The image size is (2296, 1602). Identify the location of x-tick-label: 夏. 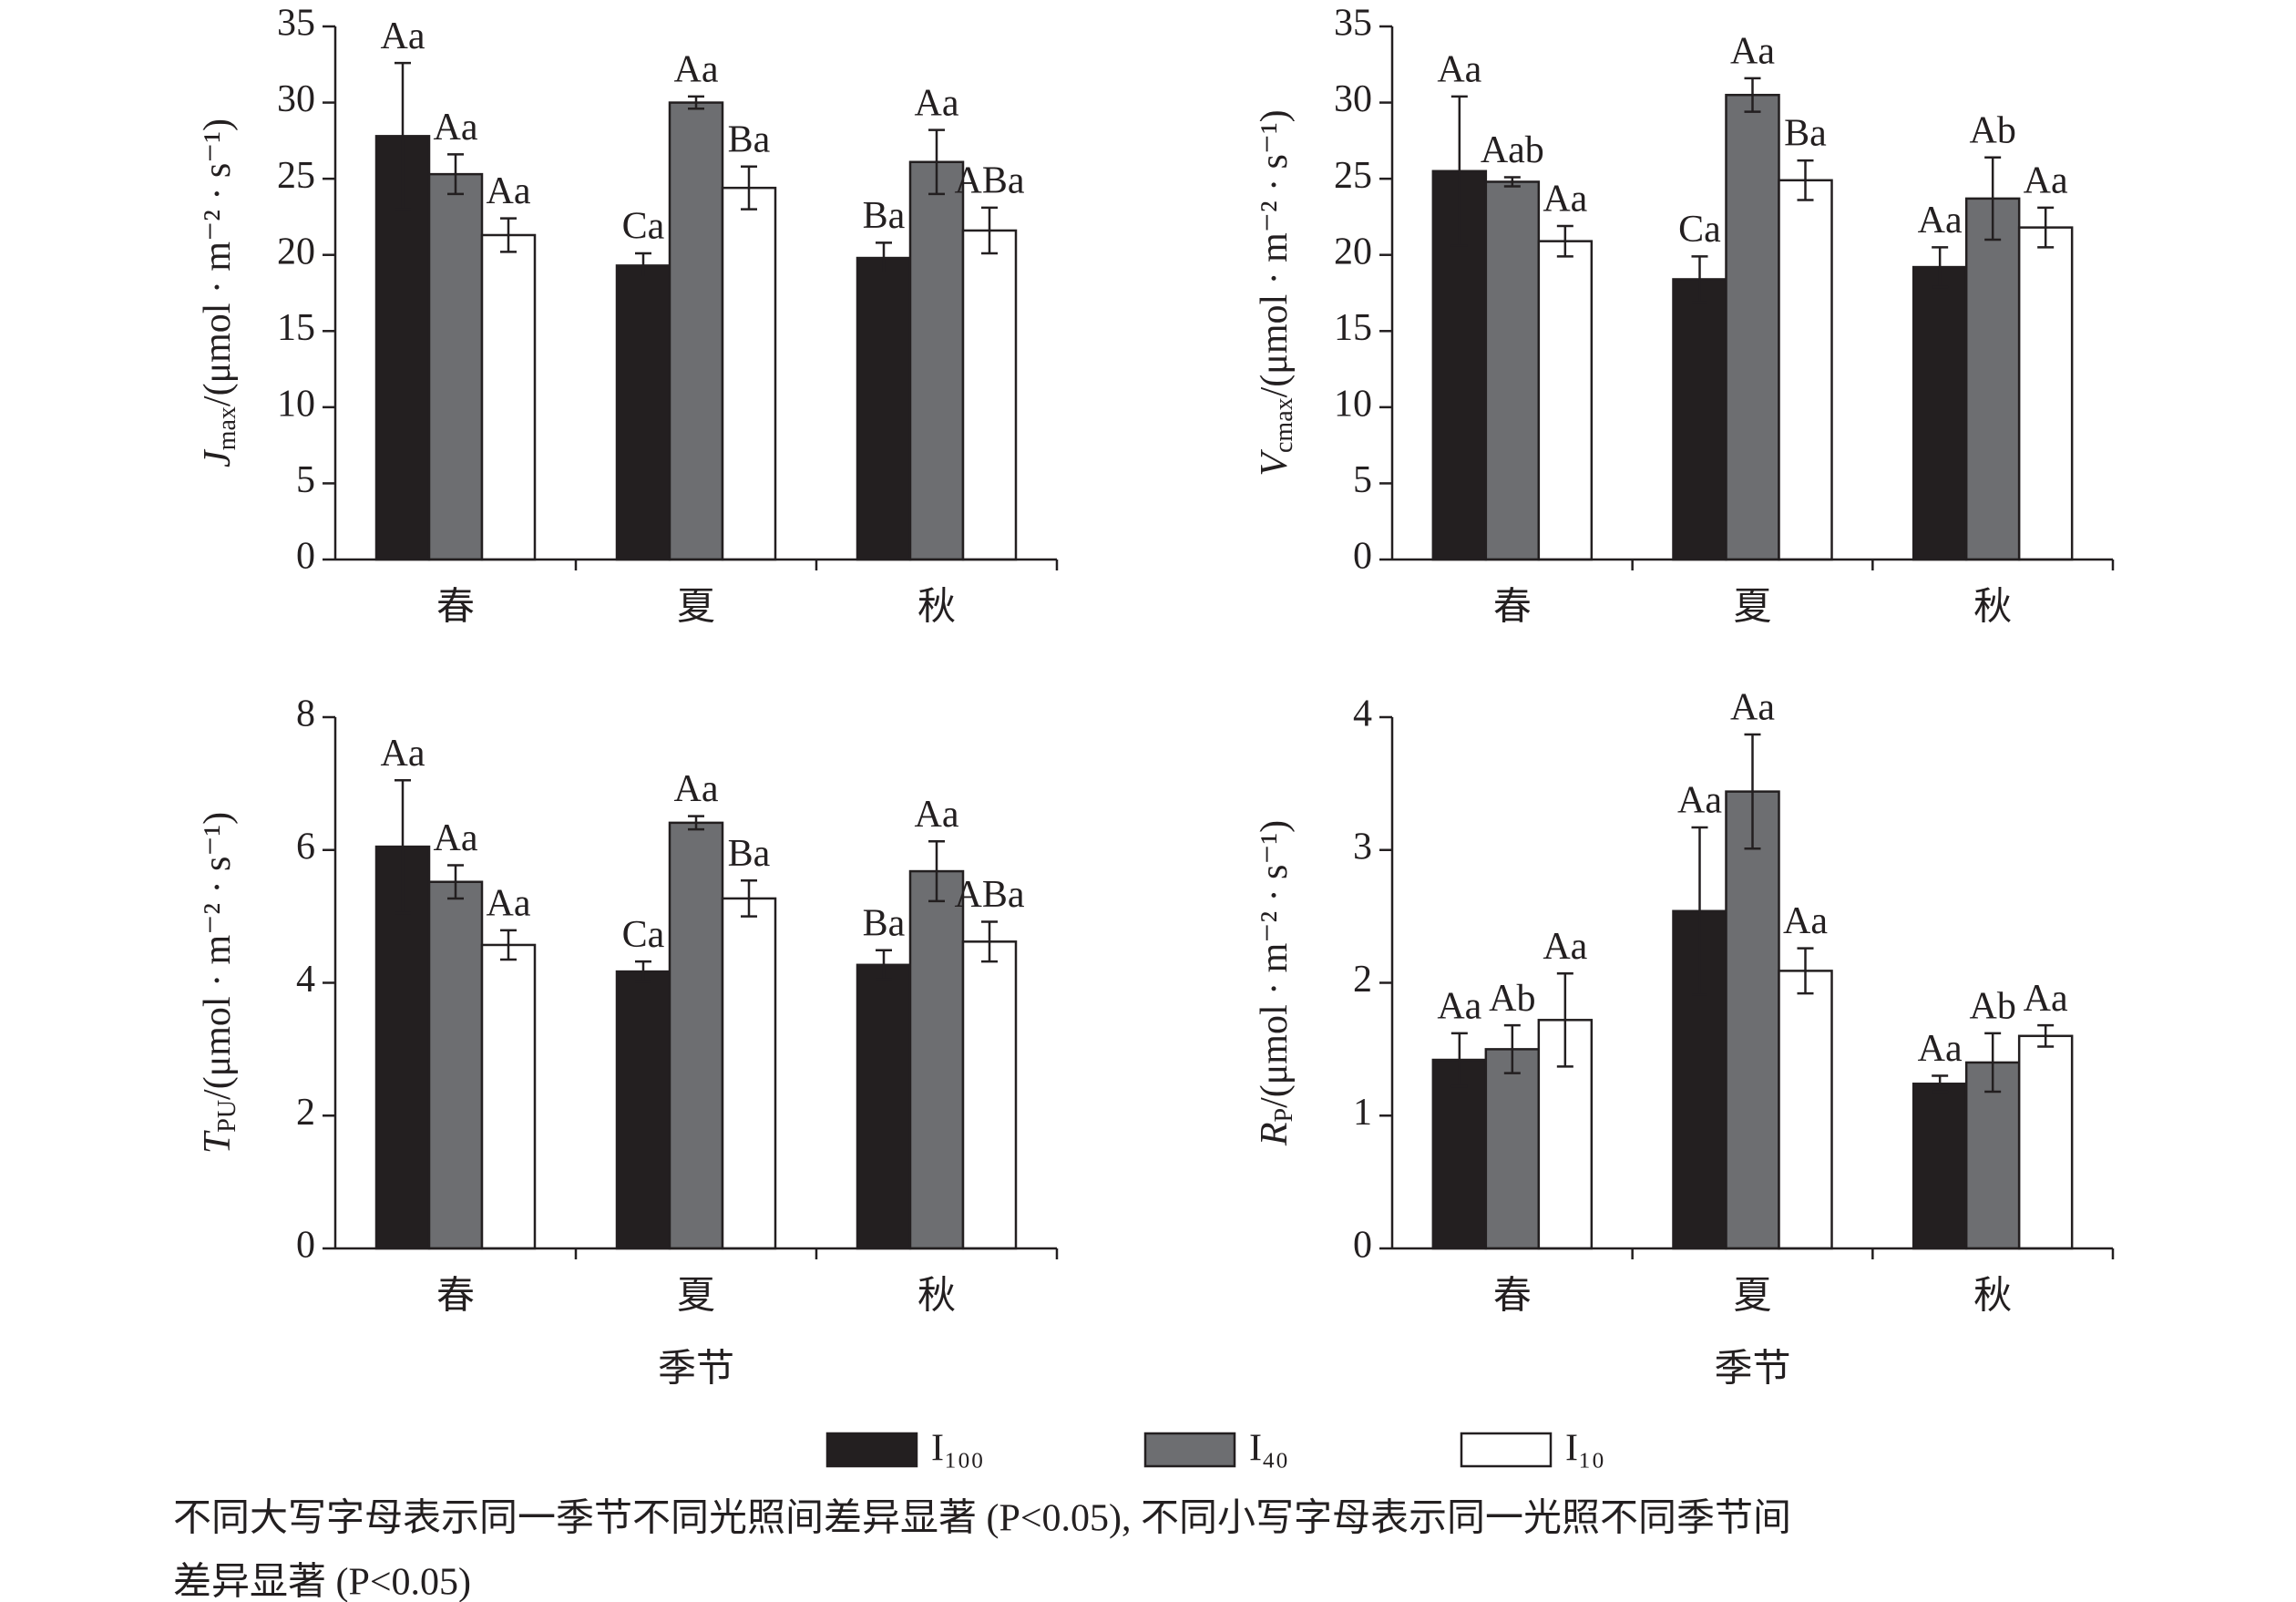
(696, 608).